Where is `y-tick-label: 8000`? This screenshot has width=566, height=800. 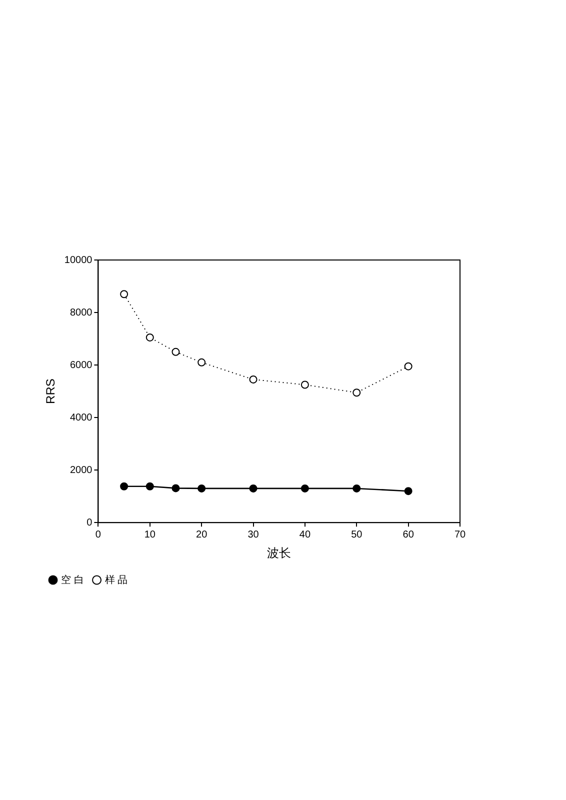
y-tick-label: 8000 is located at coordinates (81, 312).